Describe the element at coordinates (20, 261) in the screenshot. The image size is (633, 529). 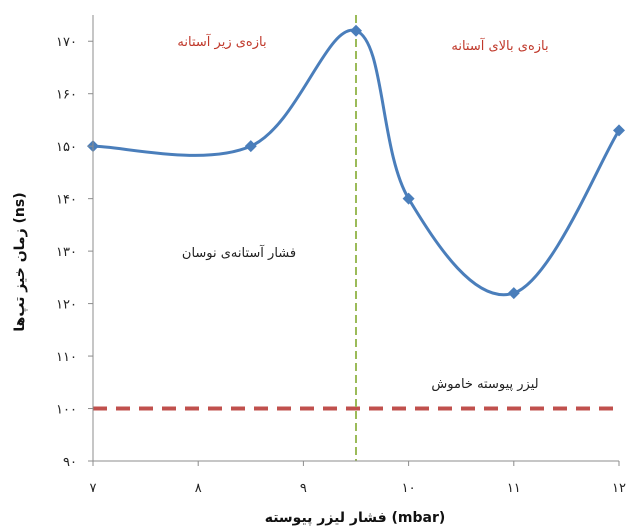
I see `y-axis-title: زمان خیز تپ‌ها (ns)` at that location.